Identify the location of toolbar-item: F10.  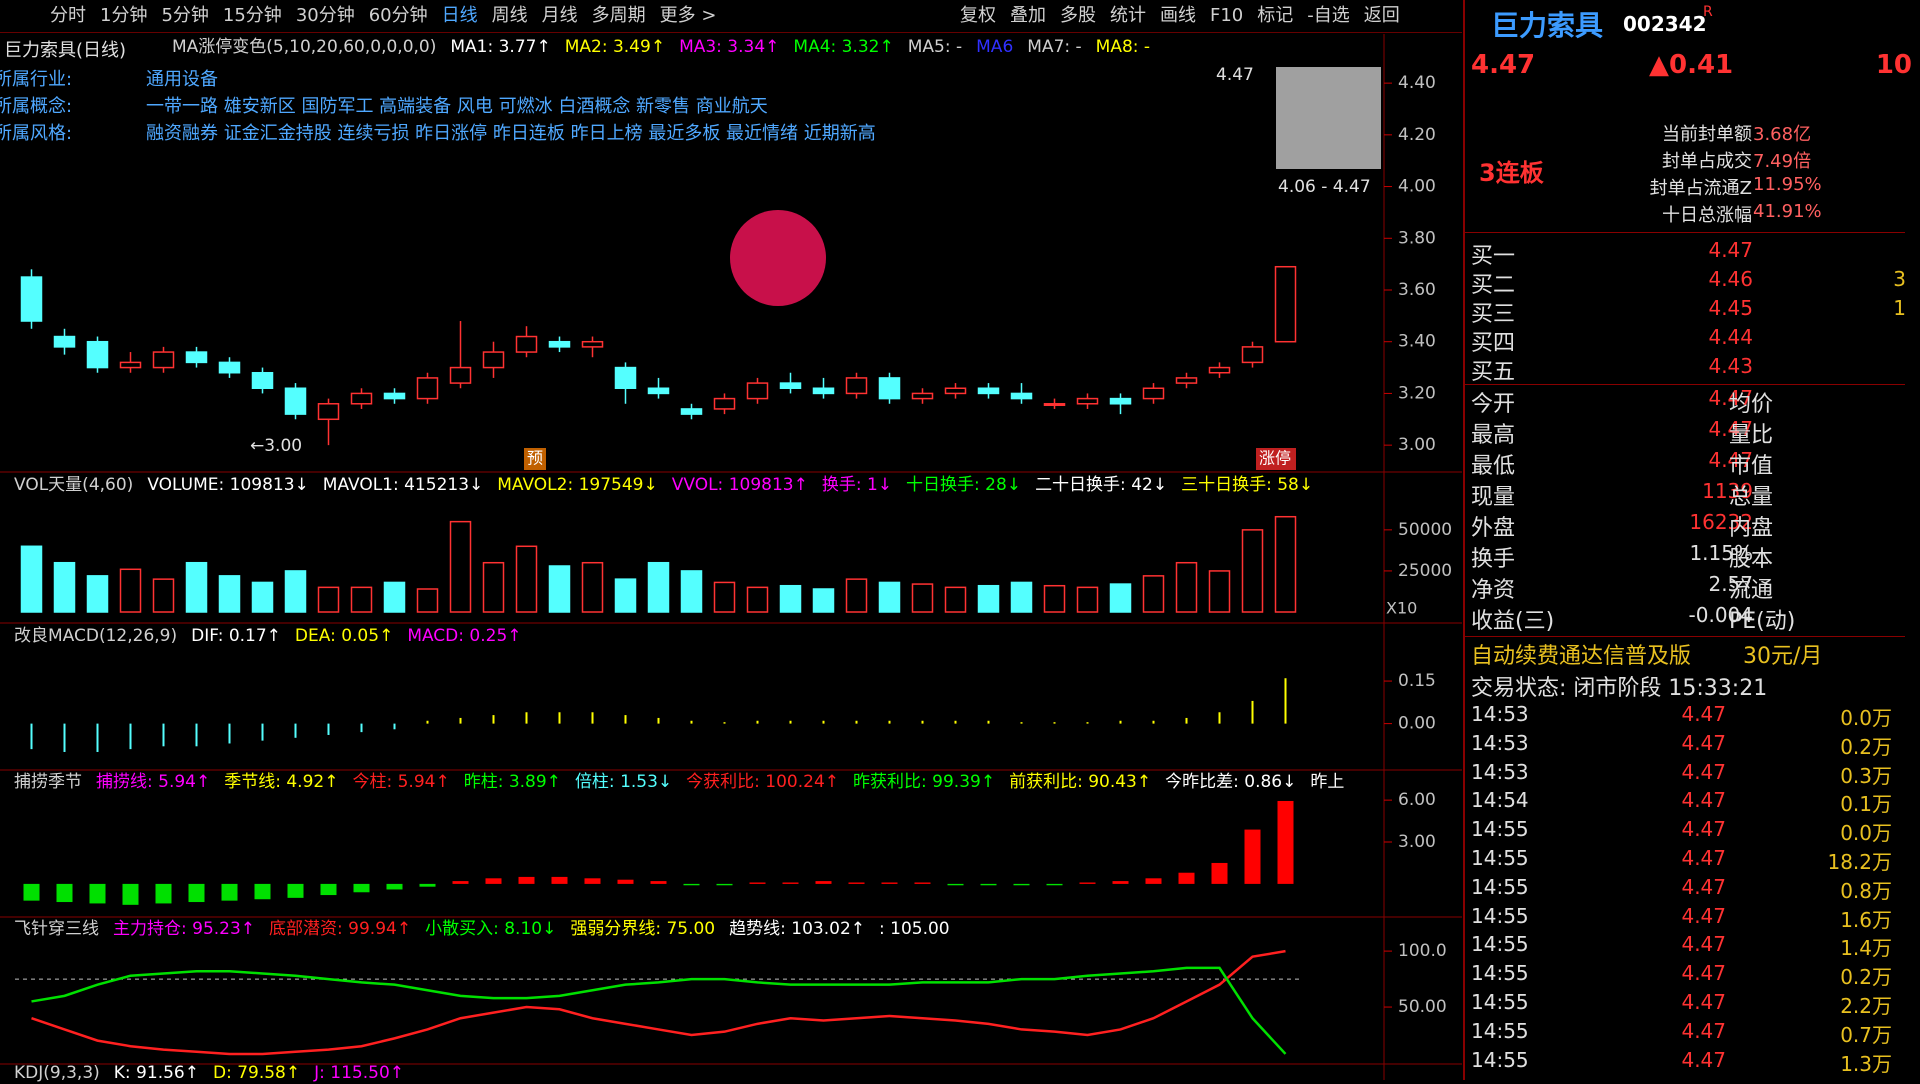
(1227, 15).